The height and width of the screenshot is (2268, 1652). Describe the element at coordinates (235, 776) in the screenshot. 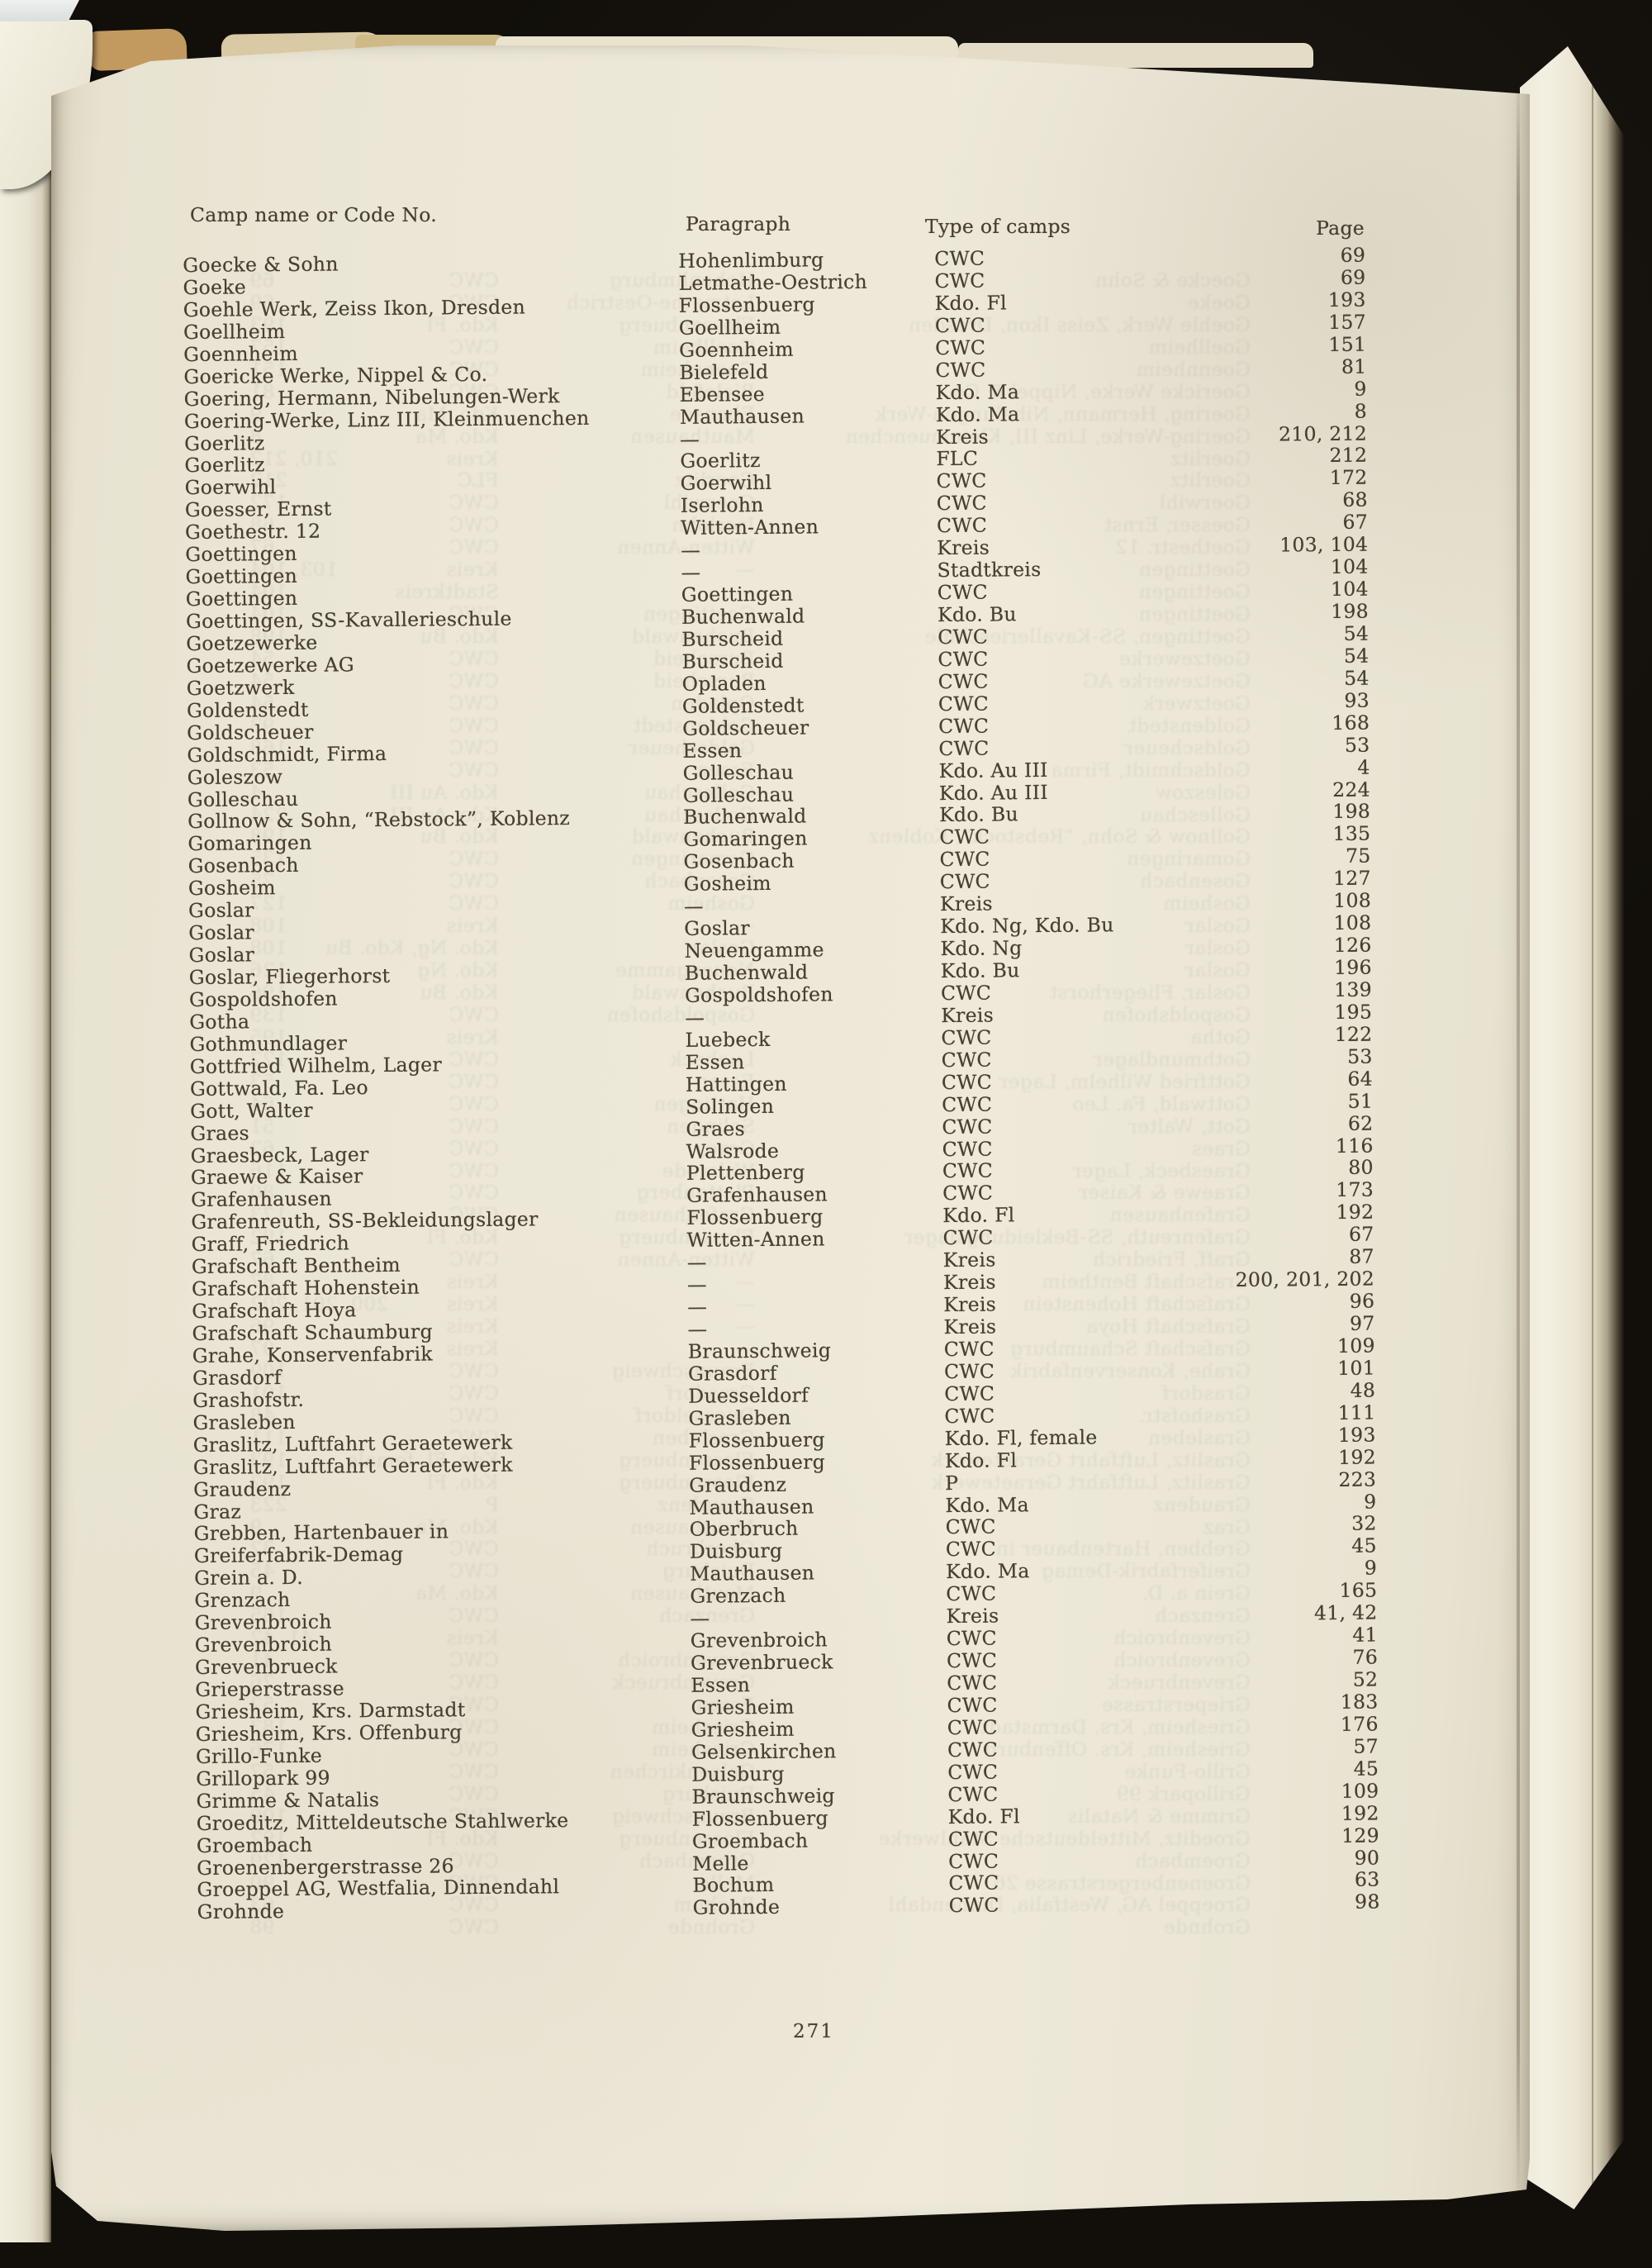

I see `camp-name: Goleszow` at that location.